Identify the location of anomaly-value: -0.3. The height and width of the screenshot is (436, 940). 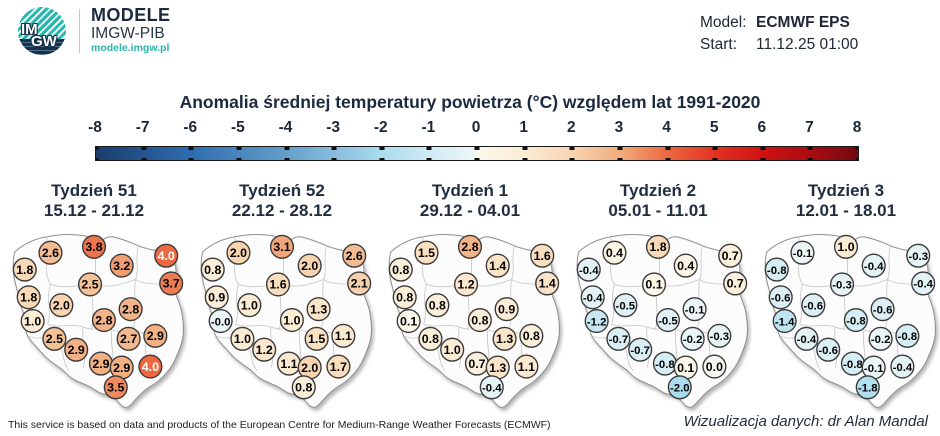
(918, 257).